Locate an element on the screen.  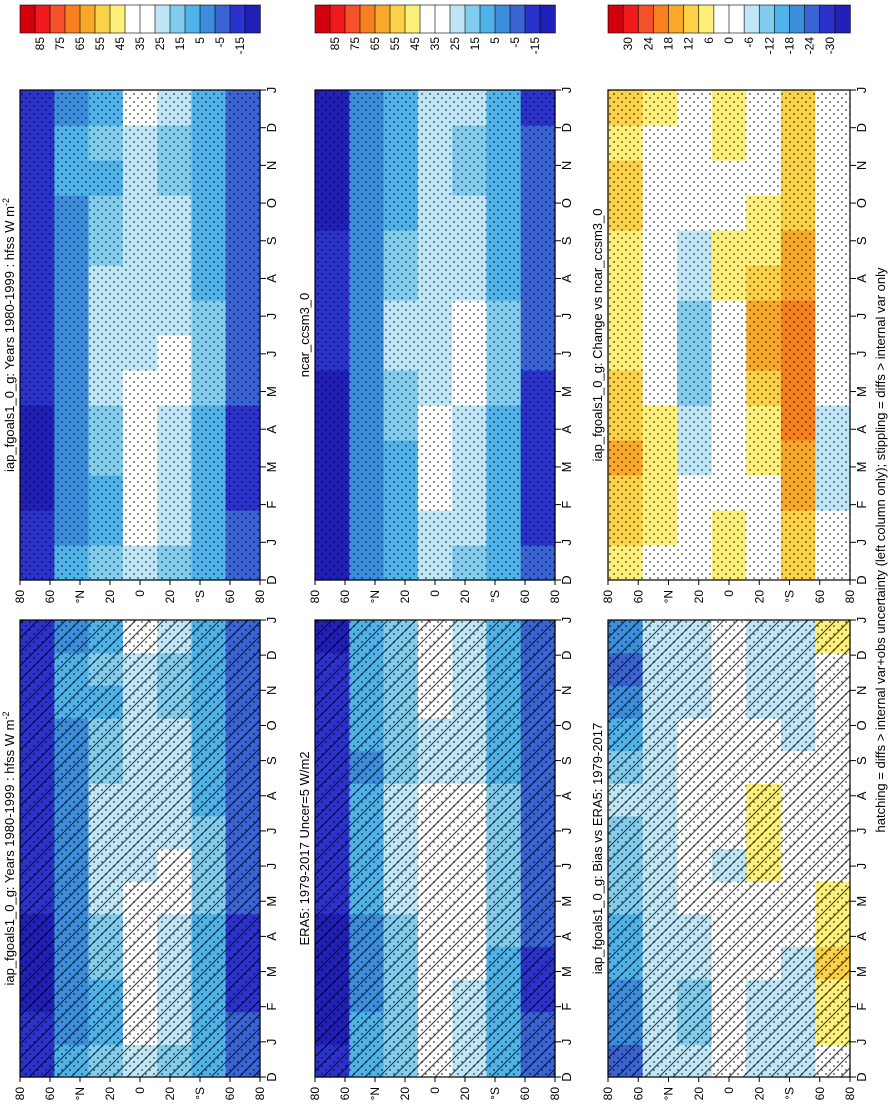
colorbar-tick-label: -6 is located at coordinates (749, 42).